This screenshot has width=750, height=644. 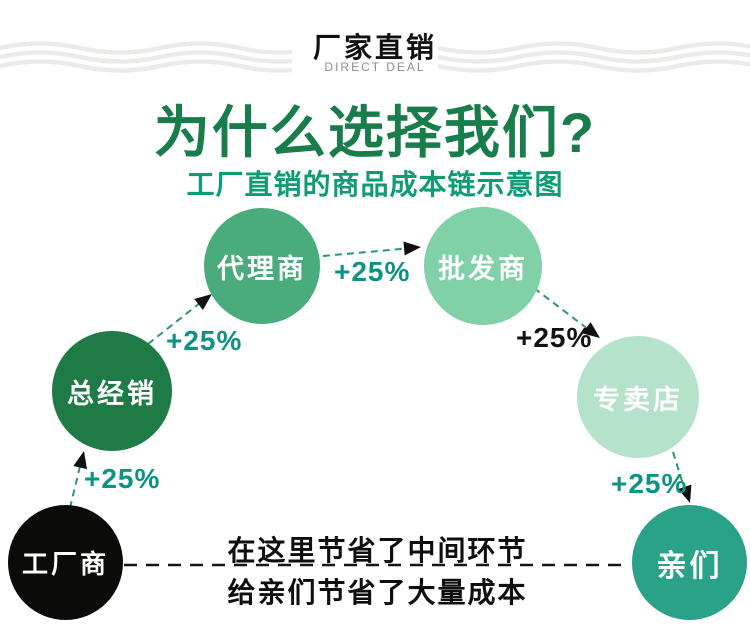 I want to click on node-store-label: 专卖店, so click(x=638, y=399).